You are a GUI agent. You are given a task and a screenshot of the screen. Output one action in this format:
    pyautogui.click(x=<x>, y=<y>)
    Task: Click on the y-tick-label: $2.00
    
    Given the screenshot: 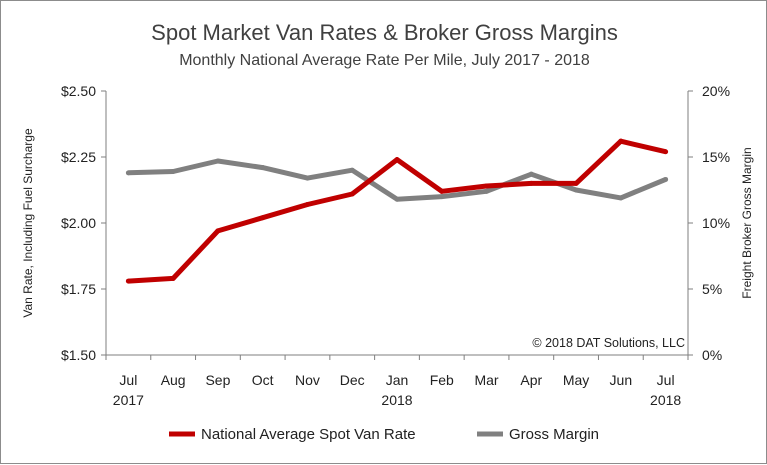 What is the action you would take?
    pyautogui.click(x=78, y=223)
    